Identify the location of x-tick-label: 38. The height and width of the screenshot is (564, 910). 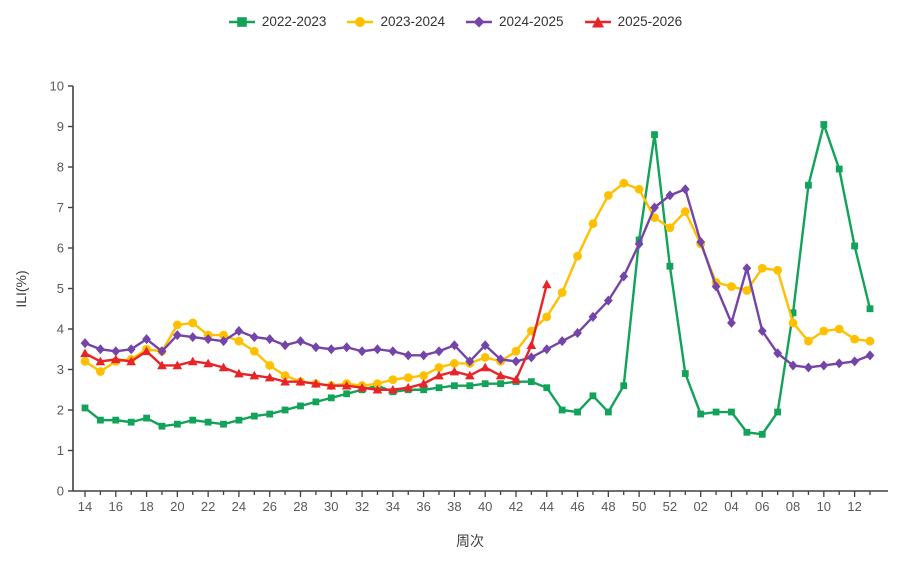
(454, 506).